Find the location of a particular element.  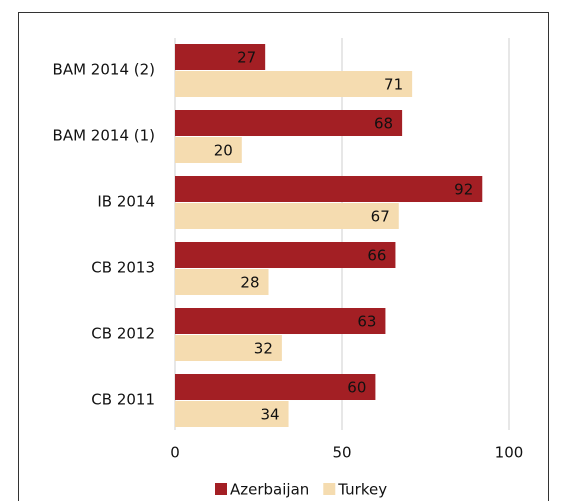

y-tick-label: CB 2013 is located at coordinates (123, 268).